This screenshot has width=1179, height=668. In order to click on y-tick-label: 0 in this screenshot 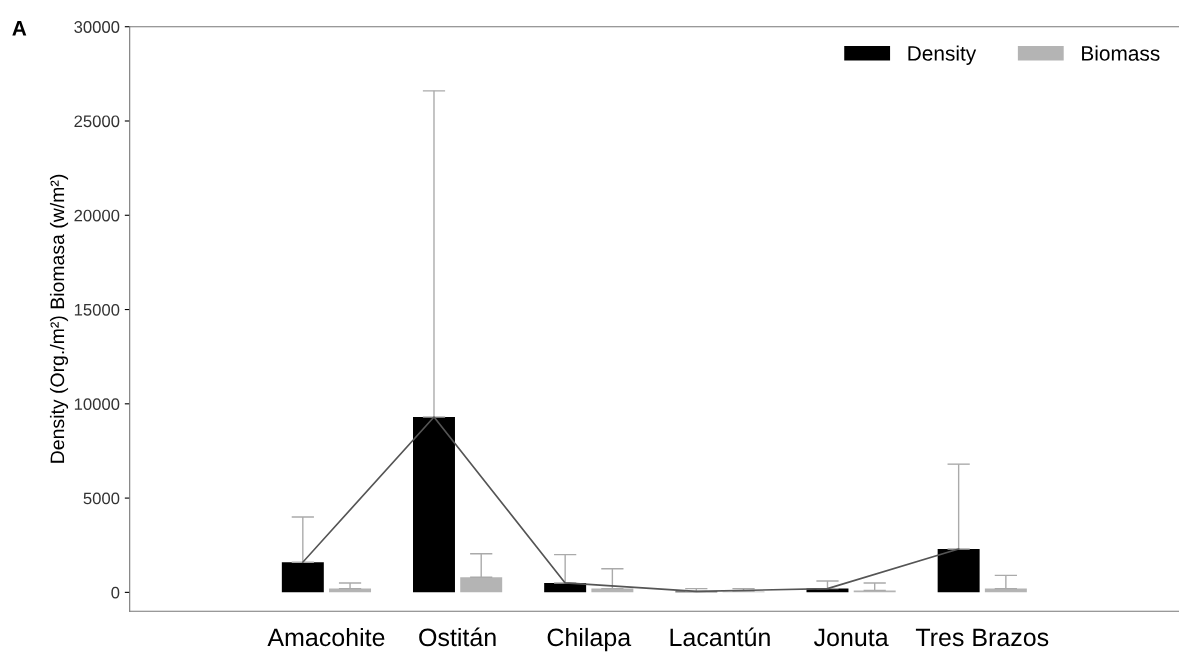, I will do `click(115, 592)`.